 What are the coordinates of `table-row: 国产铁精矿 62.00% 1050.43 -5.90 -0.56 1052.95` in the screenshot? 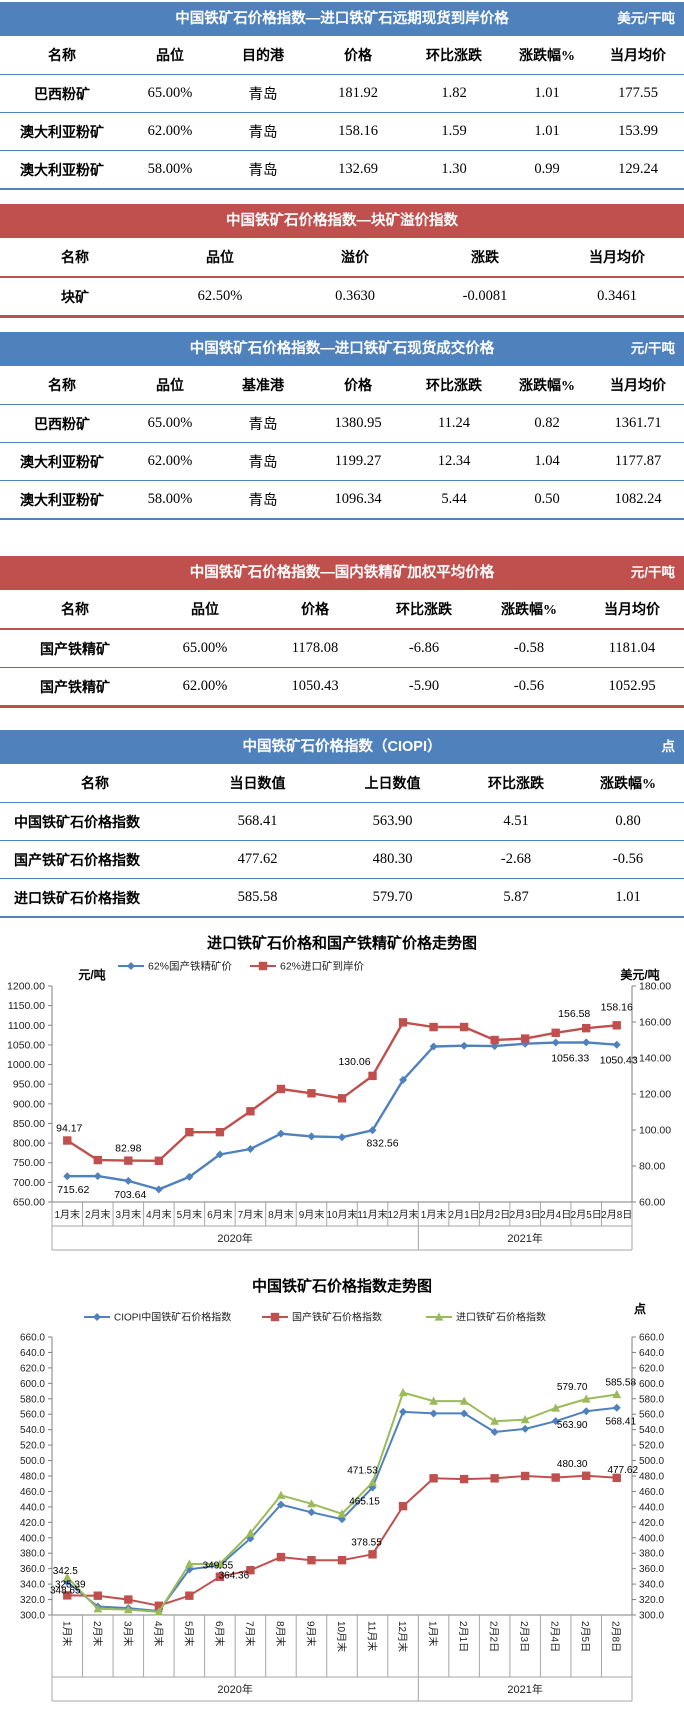 It's located at (342, 687).